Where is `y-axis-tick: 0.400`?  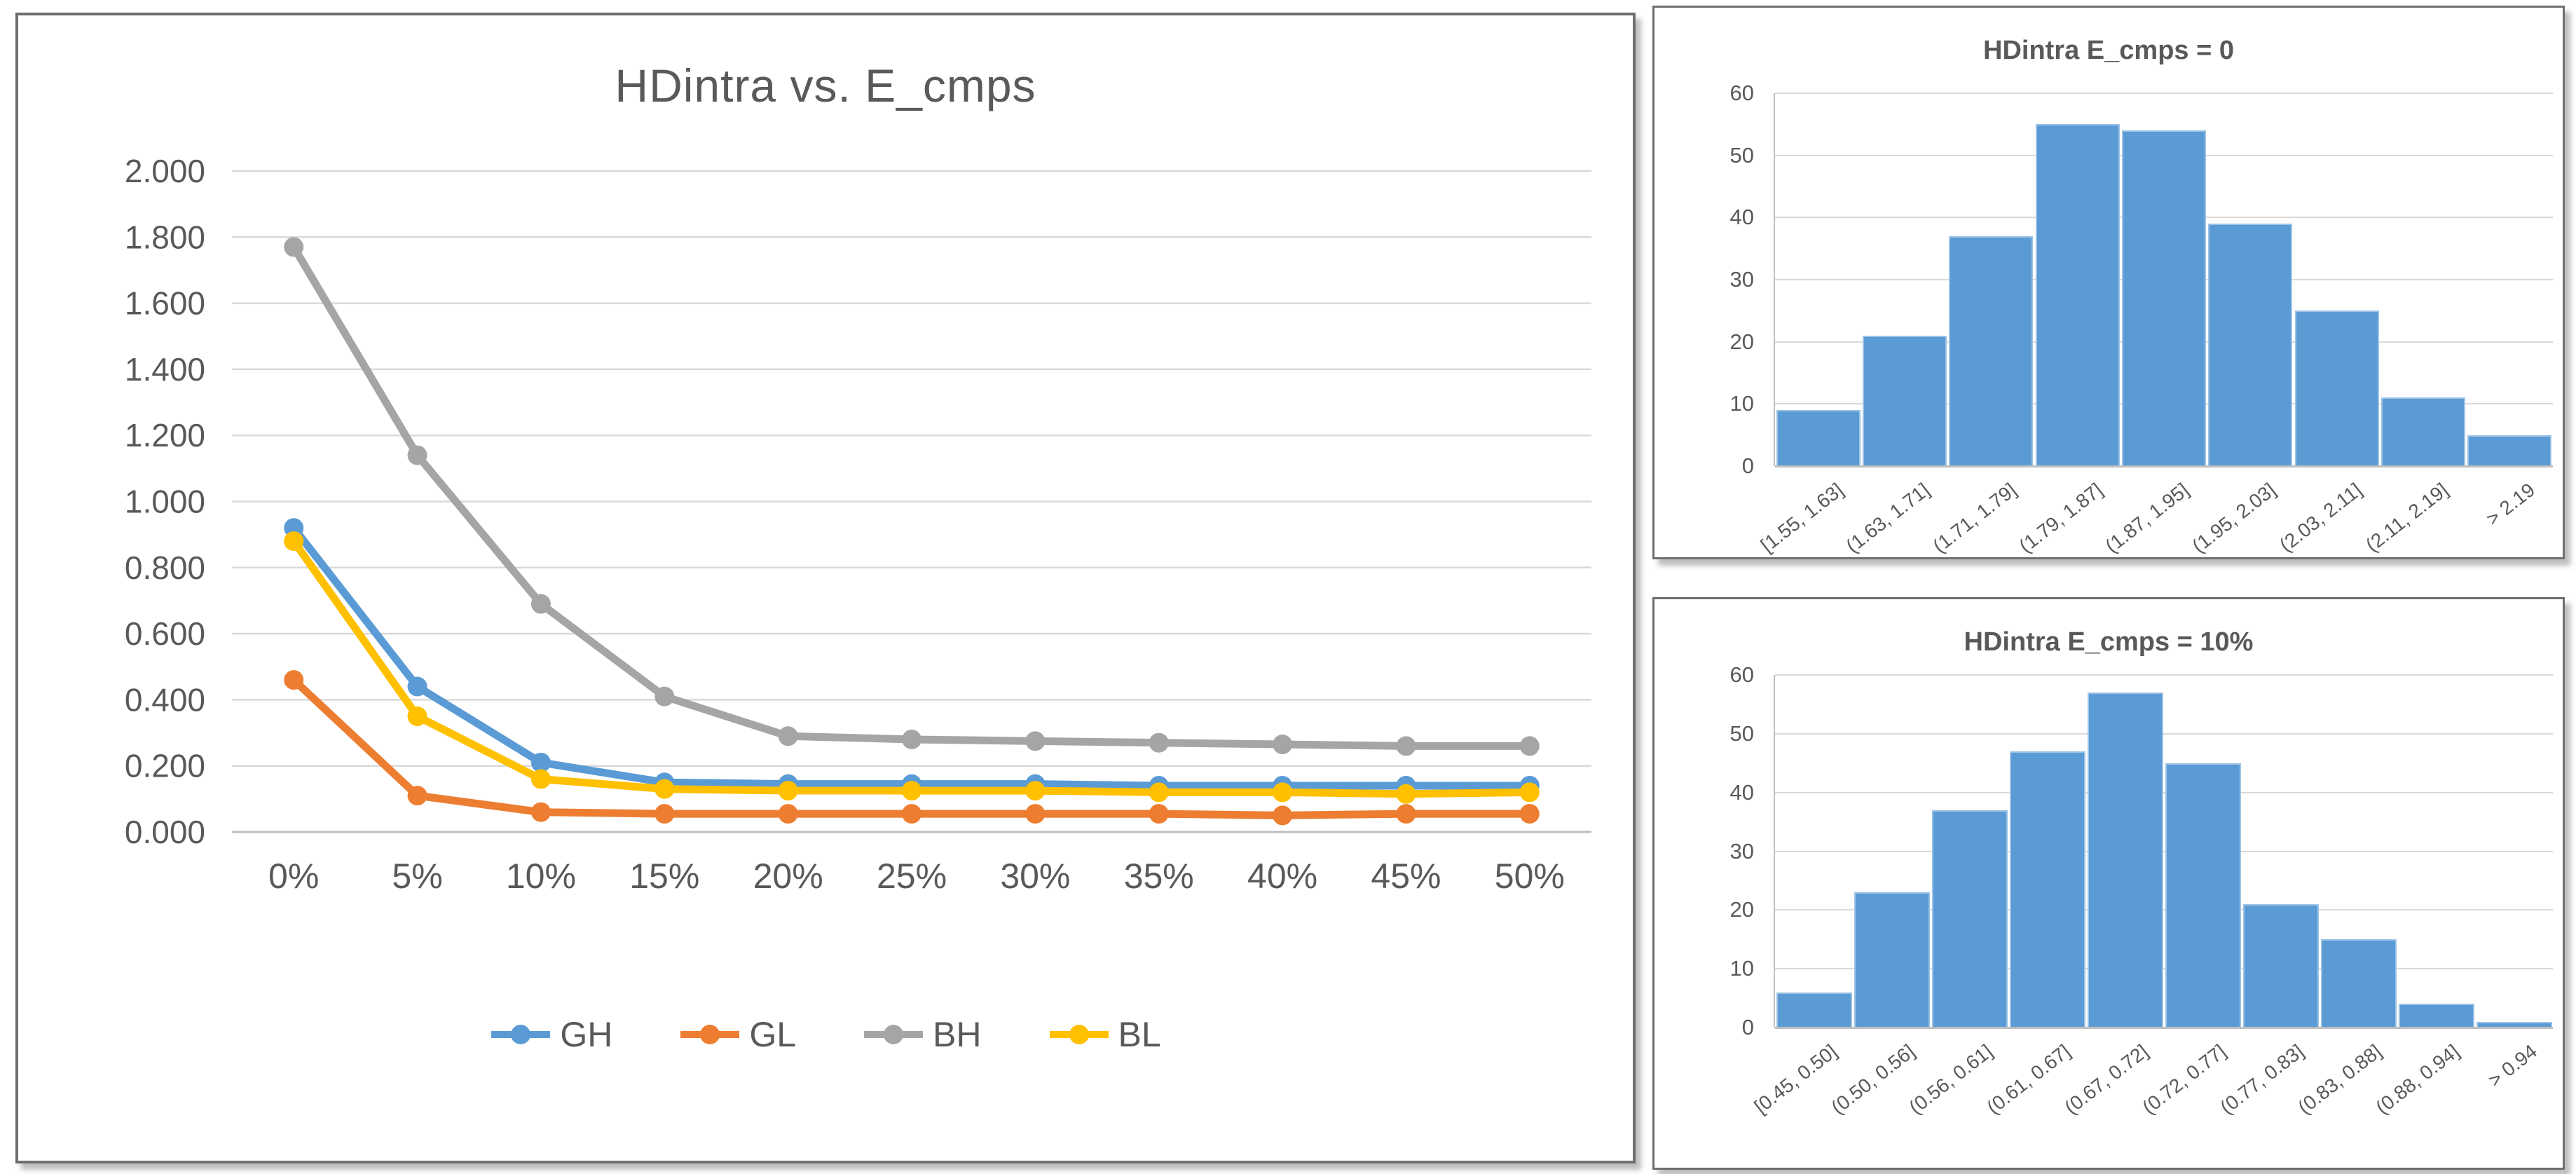
y-axis-tick: 0.400 is located at coordinates (165, 699).